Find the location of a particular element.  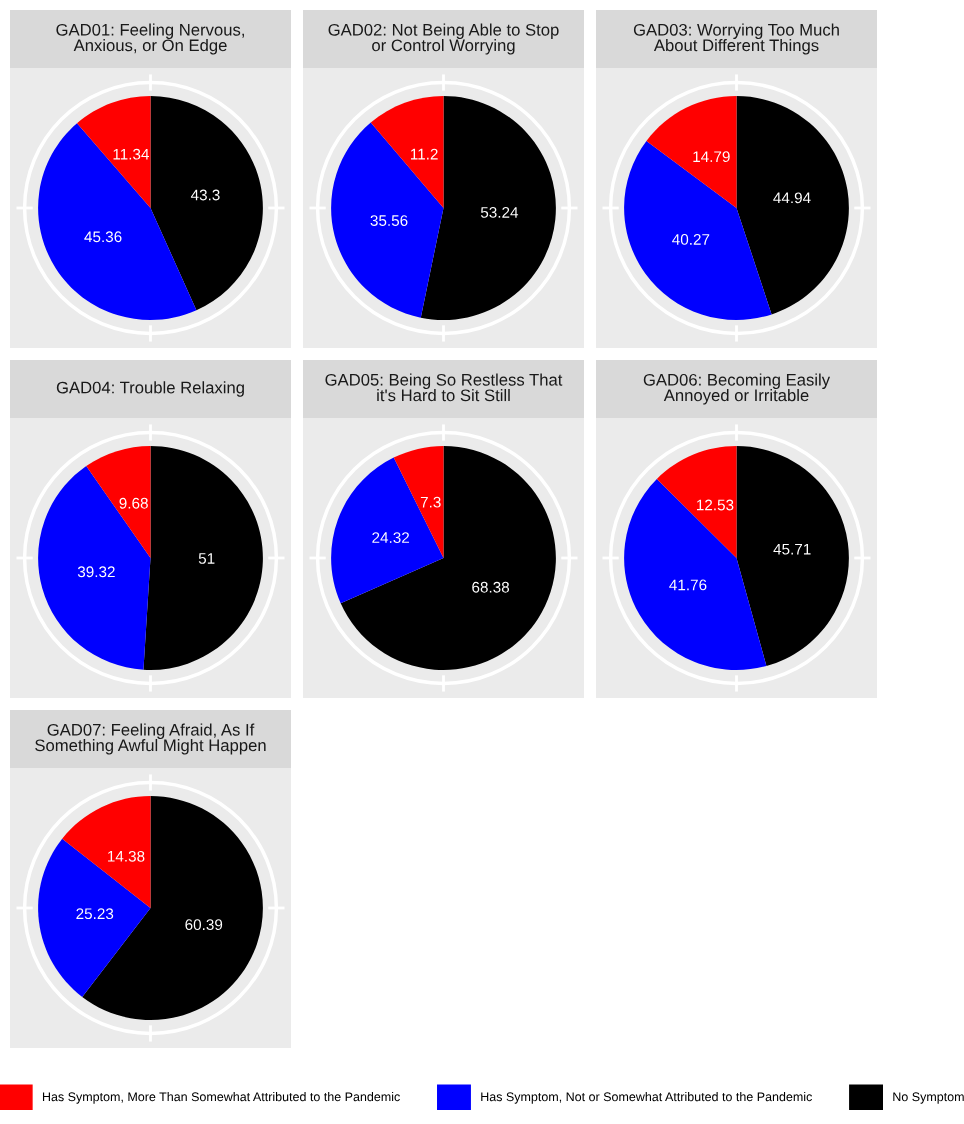

data-label: 7.3 is located at coordinates (430, 502).